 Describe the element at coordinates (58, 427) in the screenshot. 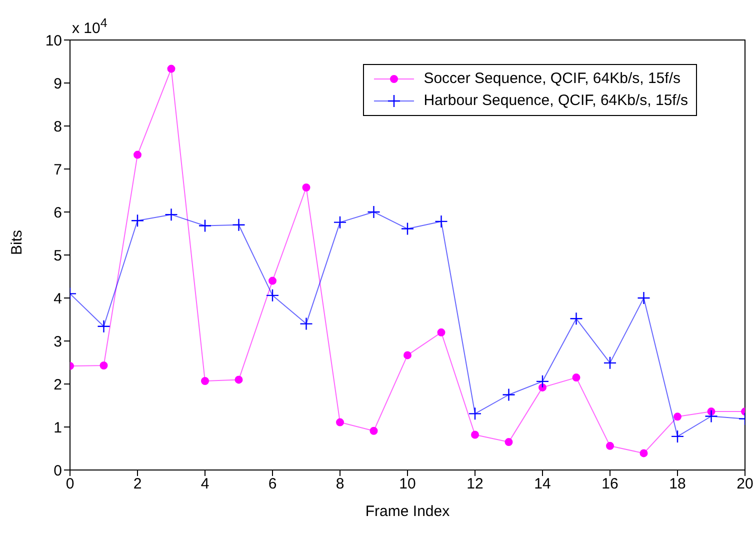

I see `y-tick-label: 1` at that location.